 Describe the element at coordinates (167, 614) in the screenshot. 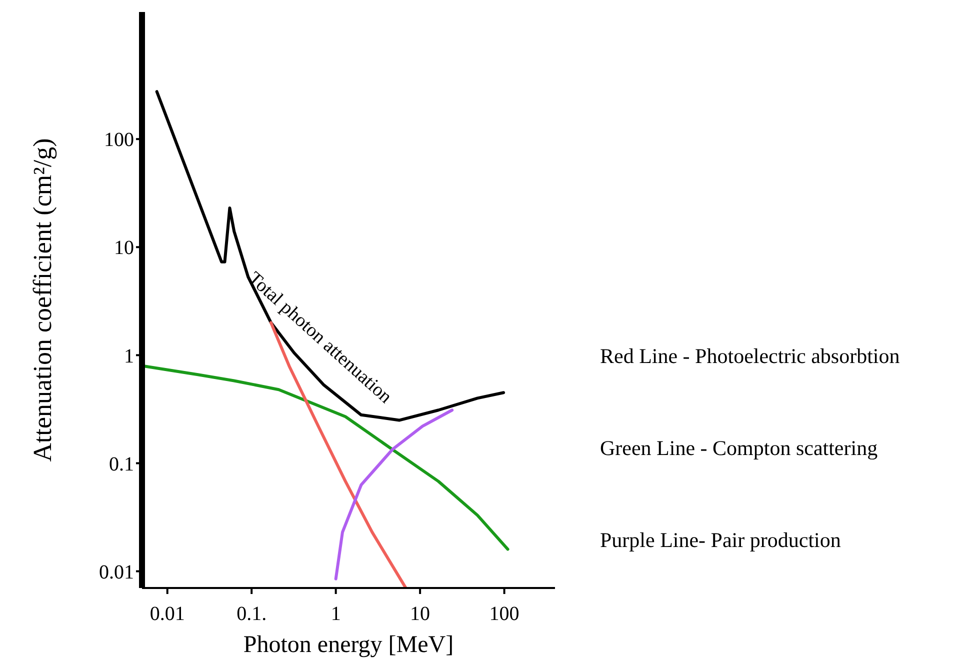

I see `x-tick-label: 0.01` at that location.